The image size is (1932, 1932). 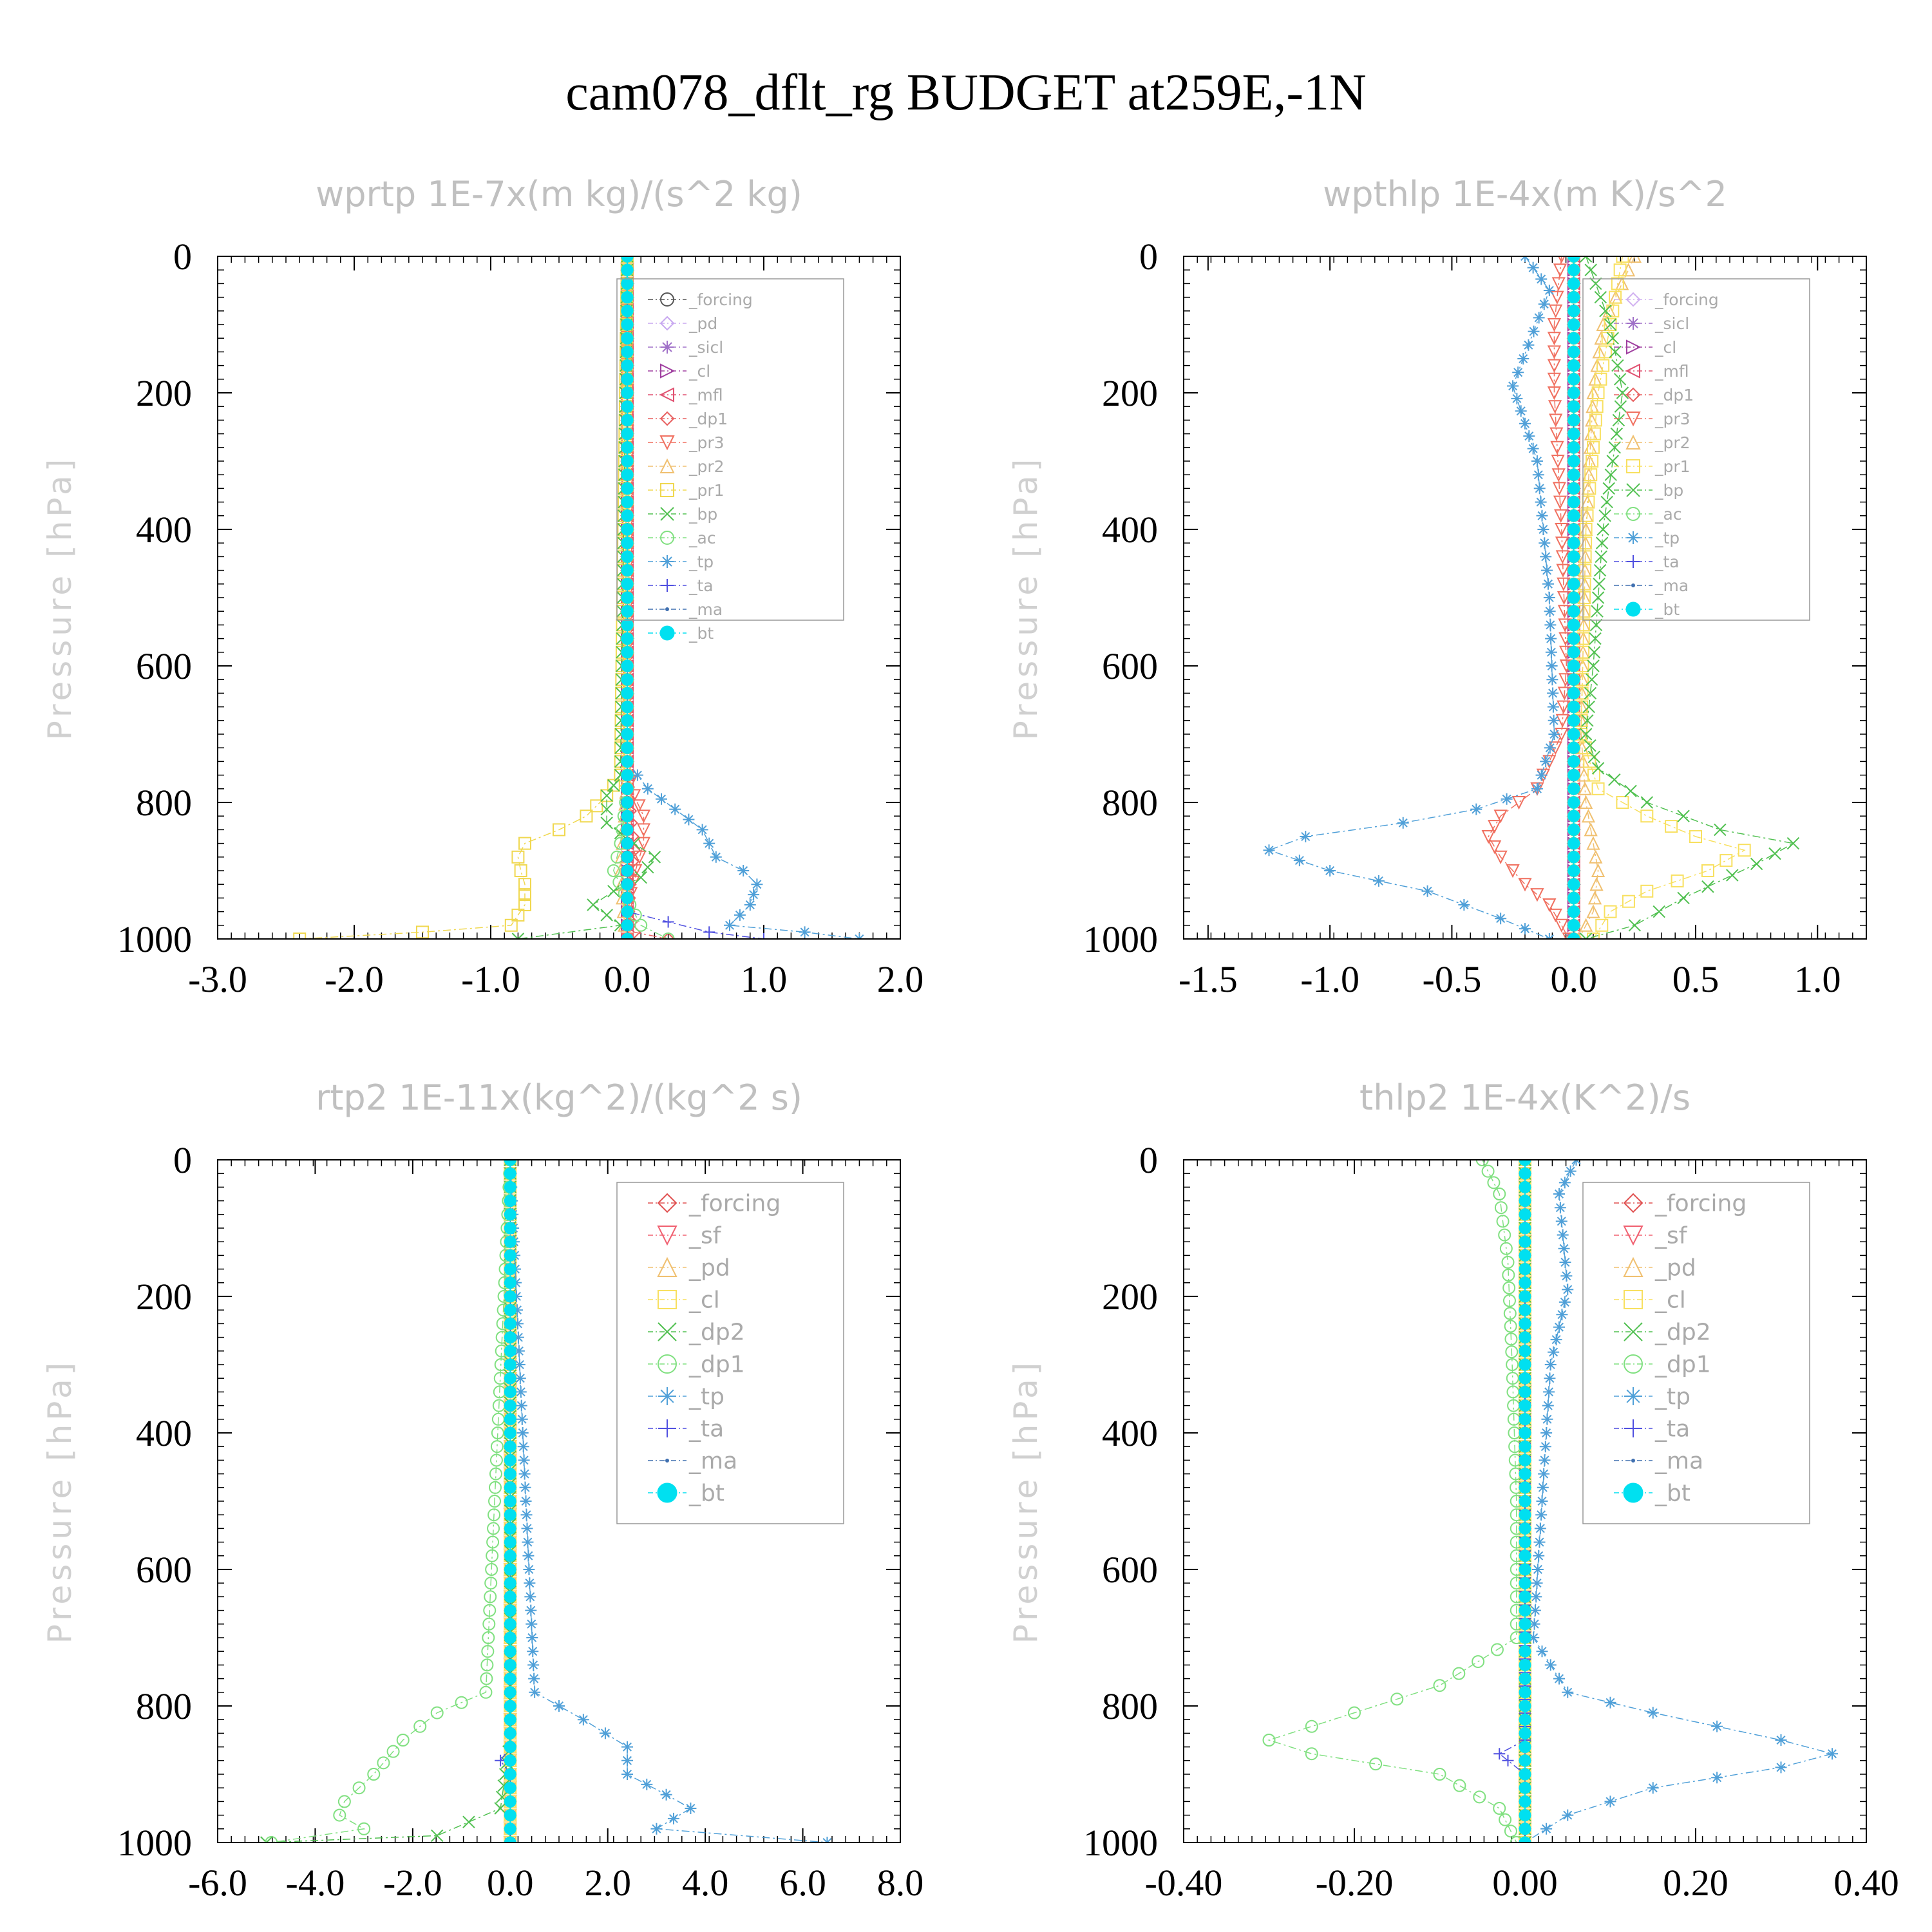 I want to click on legend-item-sicl: _sicl, so click(x=685, y=348).